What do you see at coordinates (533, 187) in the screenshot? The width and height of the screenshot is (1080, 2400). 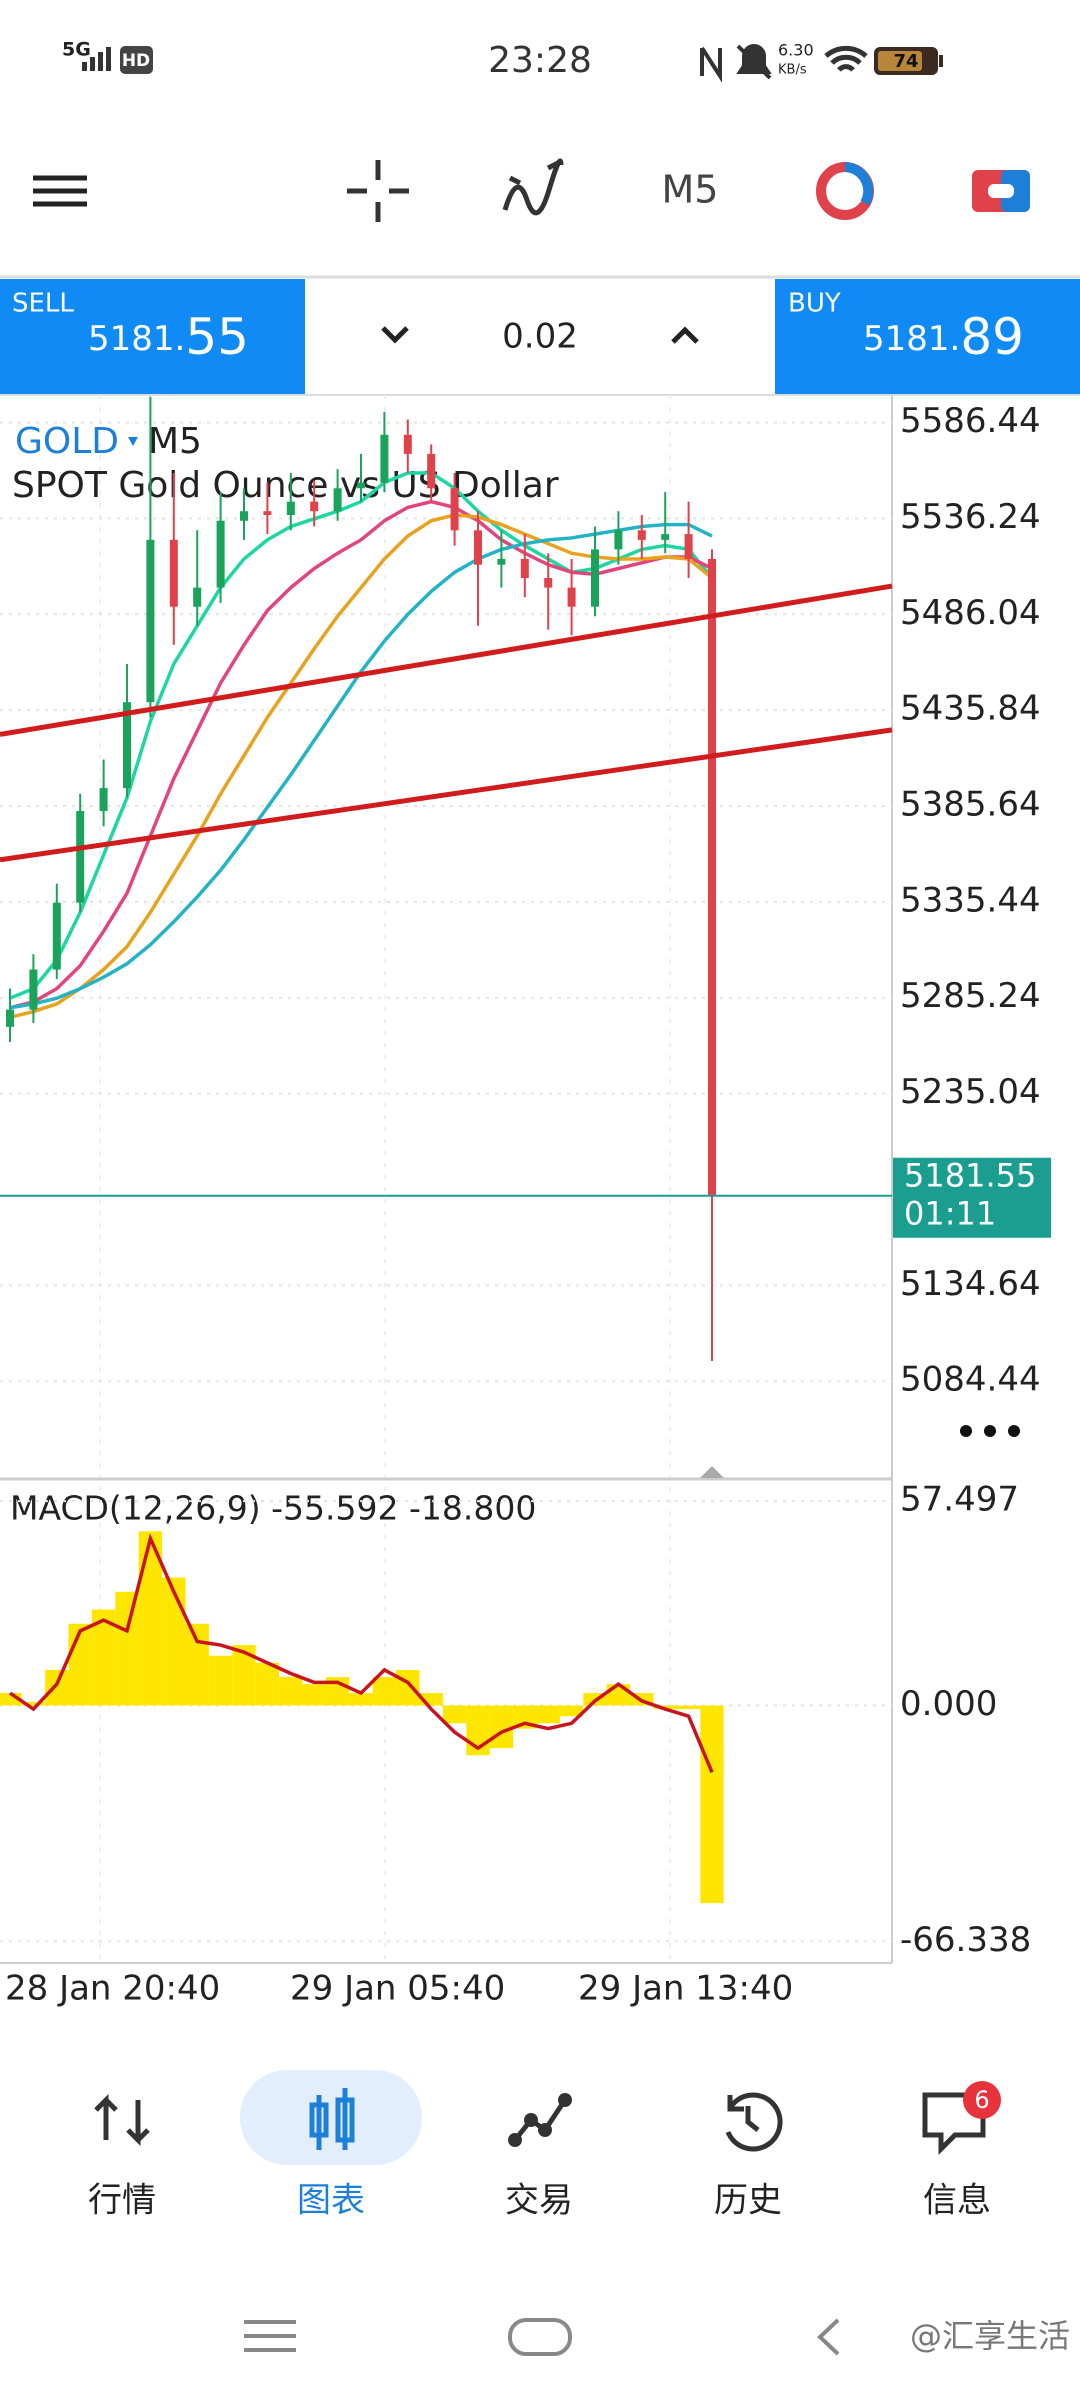 I see `indicators-button` at bounding box center [533, 187].